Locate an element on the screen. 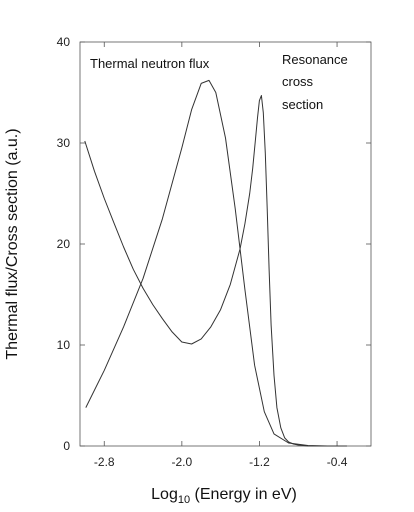  y-tick-label: 10 is located at coordinates (64, 345).